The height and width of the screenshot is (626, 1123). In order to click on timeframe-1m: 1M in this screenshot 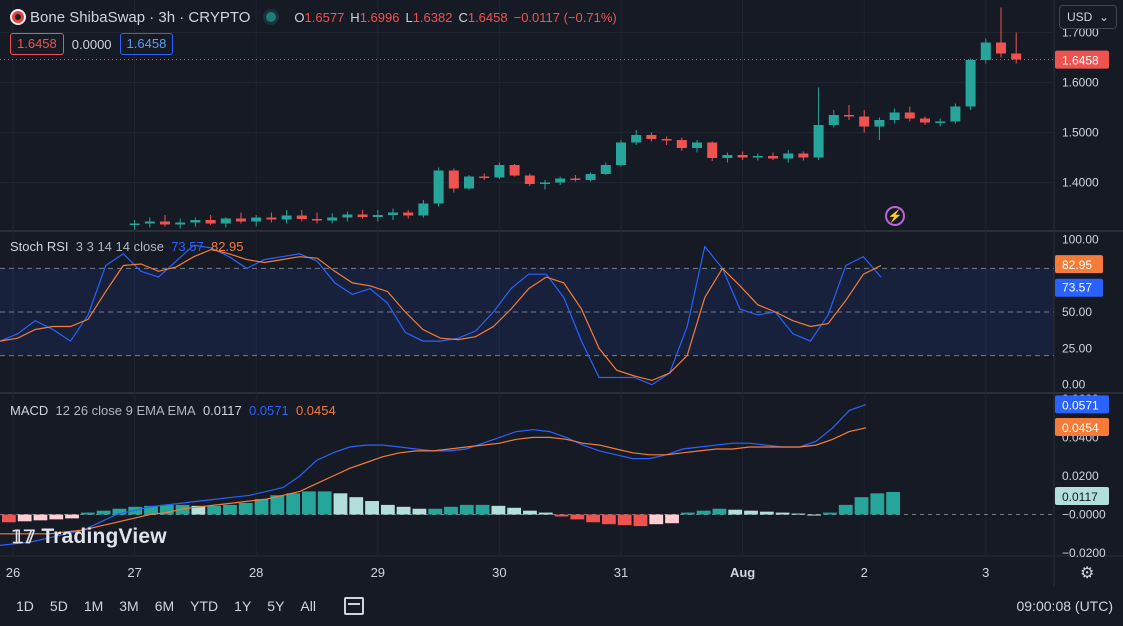, I will do `click(93, 606)`.